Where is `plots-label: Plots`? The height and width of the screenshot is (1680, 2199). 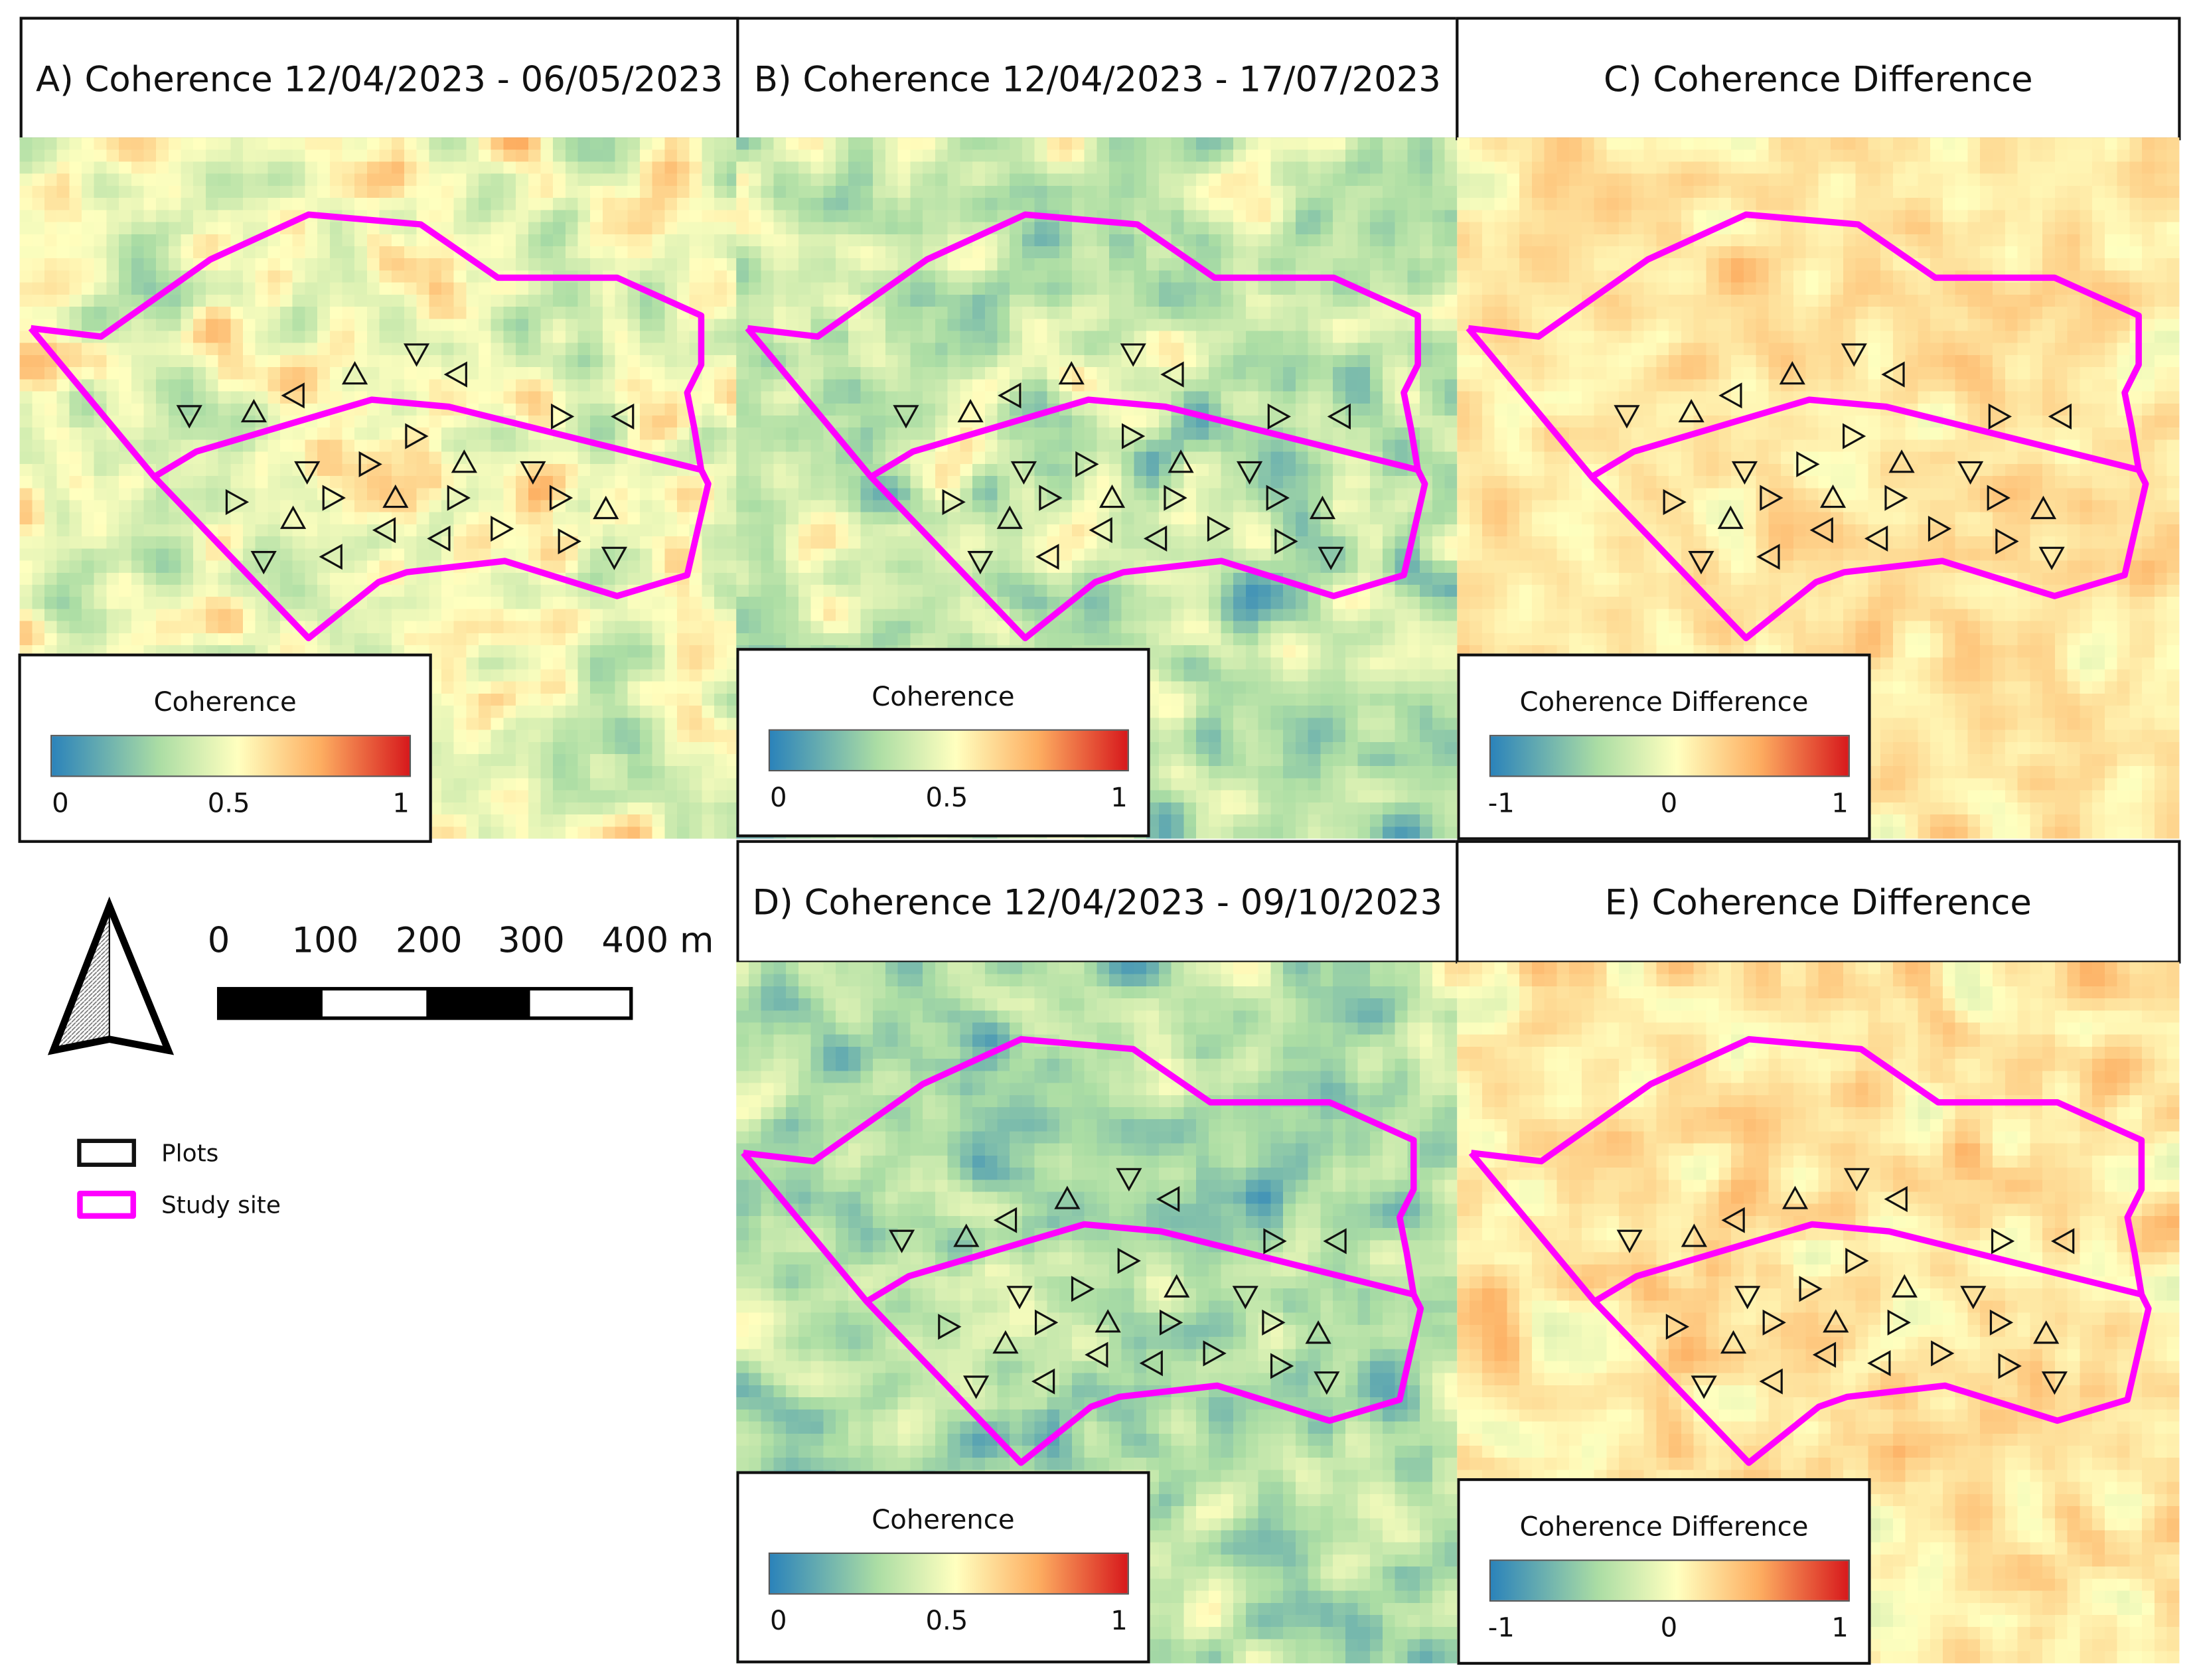
plots-label: Plots is located at coordinates (190, 1154).